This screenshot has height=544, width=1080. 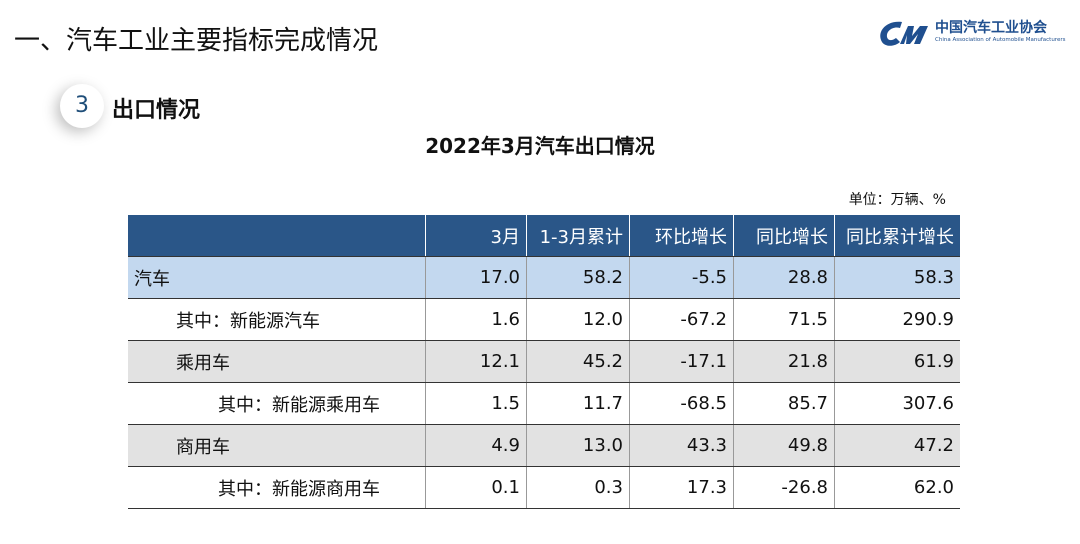 I want to click on table-row: 乘用车 12.1 45.2 -17.1 21.8 61.9, so click(x=544, y=361).